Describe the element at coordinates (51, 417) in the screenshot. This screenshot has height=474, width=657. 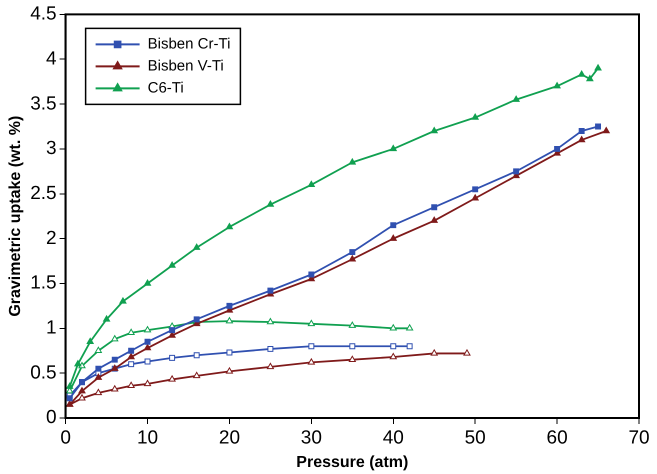
I see `y-tick-label: 0` at that location.